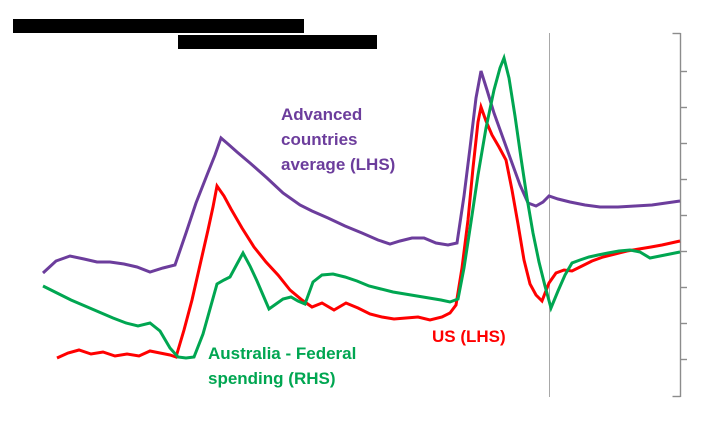  I want to click on redacted-title-bar, so click(158, 26).